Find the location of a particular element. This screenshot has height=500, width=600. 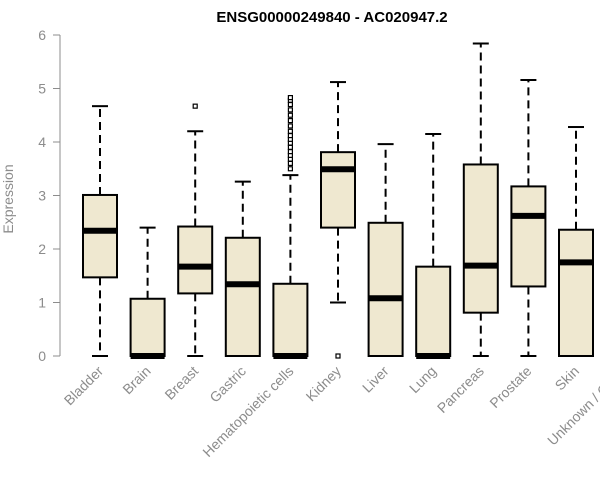

x-tick-label-7: Lung is located at coordinates (422, 379).